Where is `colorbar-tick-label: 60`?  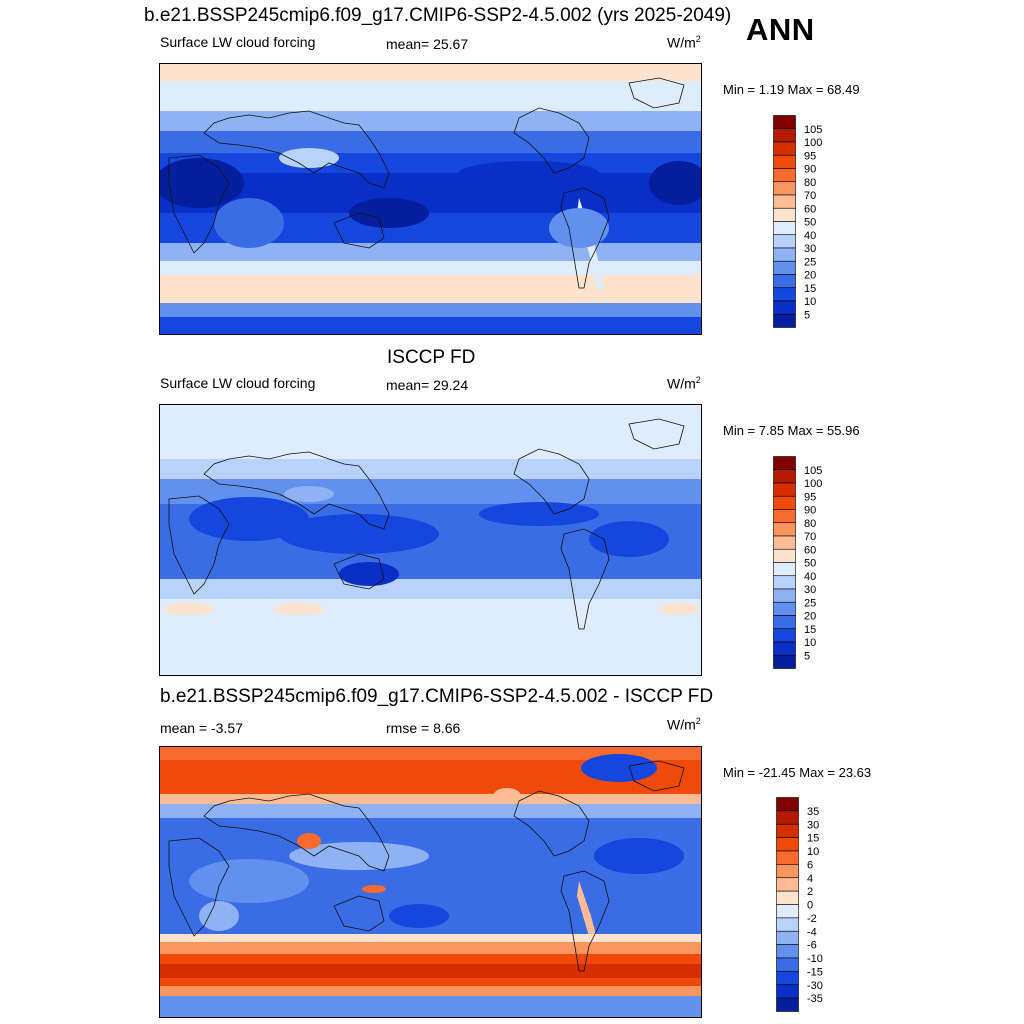 colorbar-tick-label: 60 is located at coordinates (810, 550).